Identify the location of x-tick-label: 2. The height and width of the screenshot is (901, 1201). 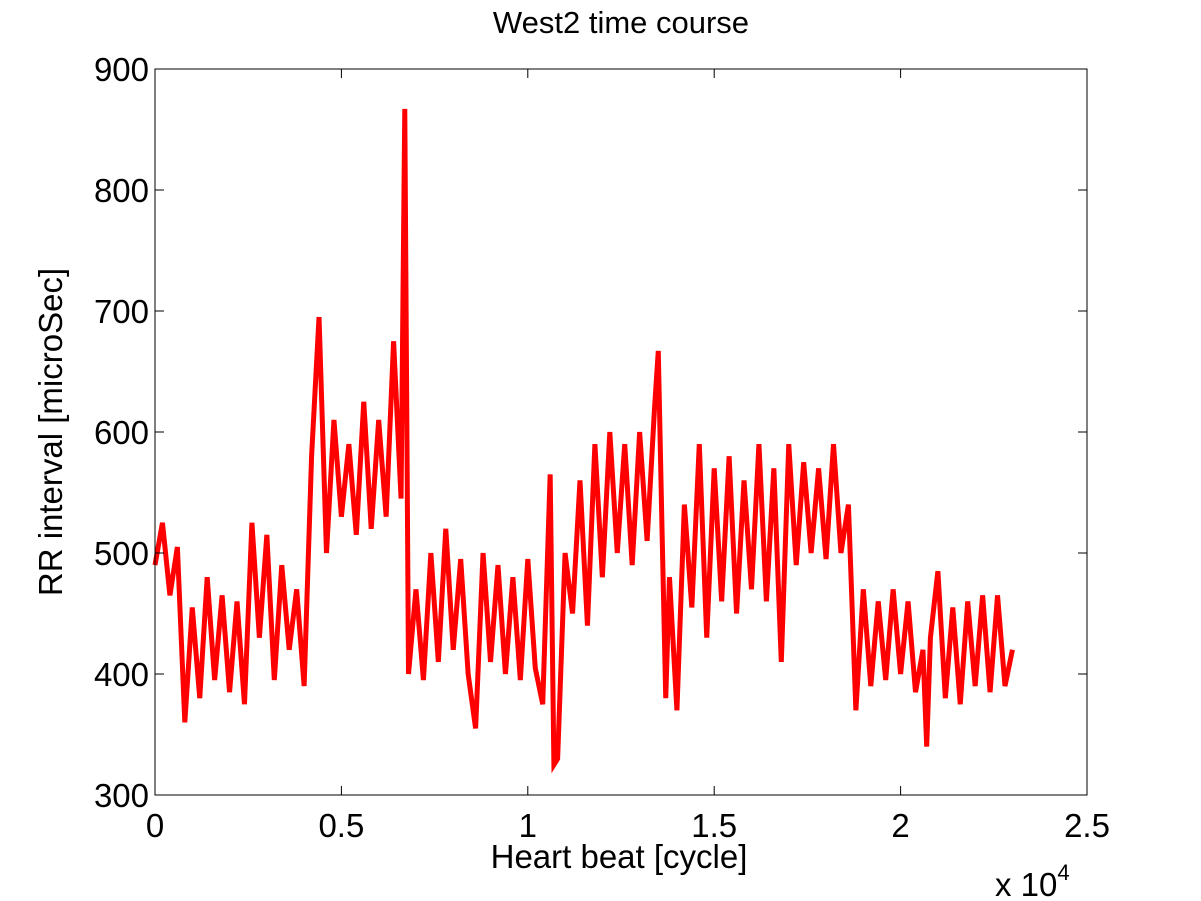
(900, 825).